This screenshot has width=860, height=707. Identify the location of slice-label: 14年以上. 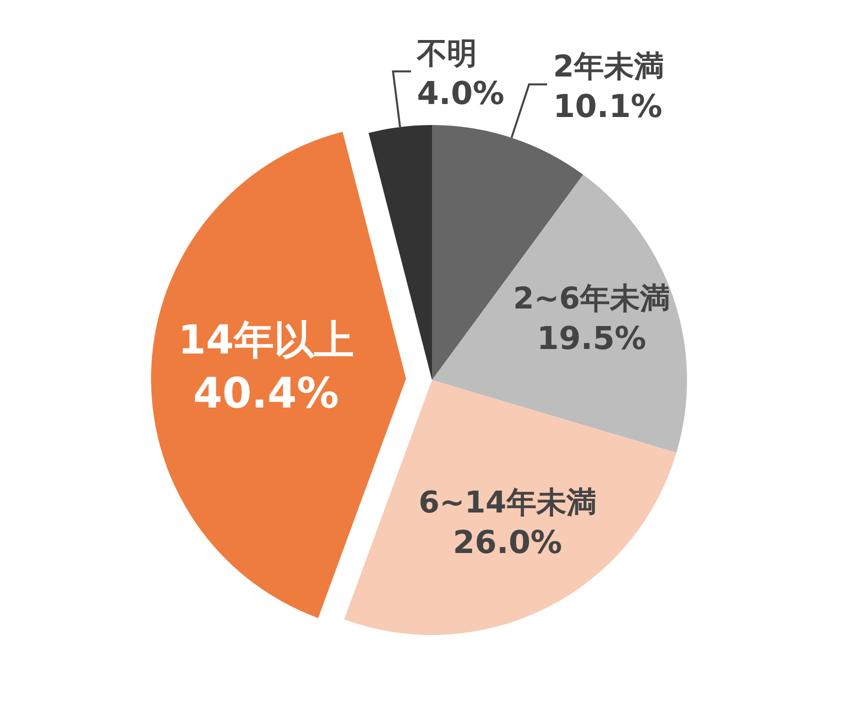
(266, 341).